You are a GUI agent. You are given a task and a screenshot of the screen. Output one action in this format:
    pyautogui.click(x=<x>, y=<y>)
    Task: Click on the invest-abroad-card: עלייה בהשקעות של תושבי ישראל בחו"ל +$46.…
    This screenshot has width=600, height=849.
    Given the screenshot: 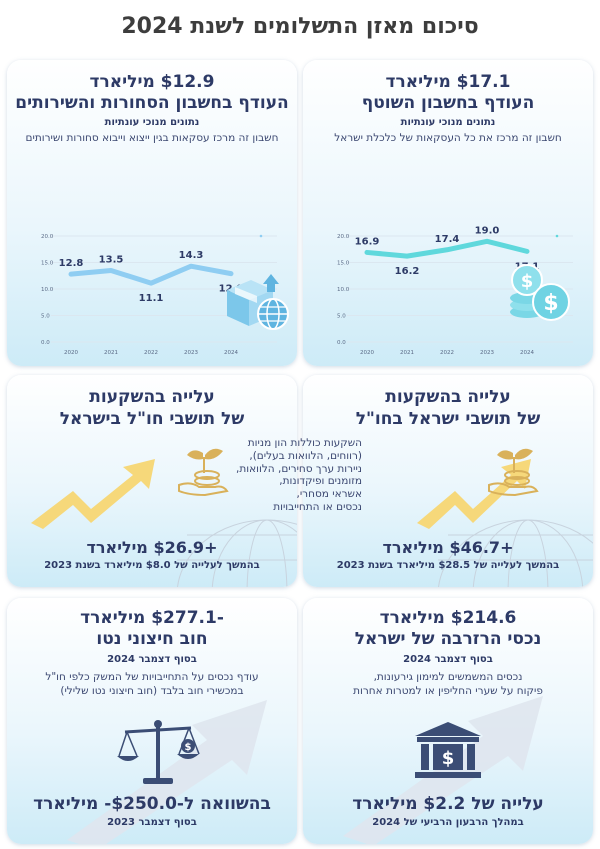 What is the action you would take?
    pyautogui.click(x=448, y=481)
    